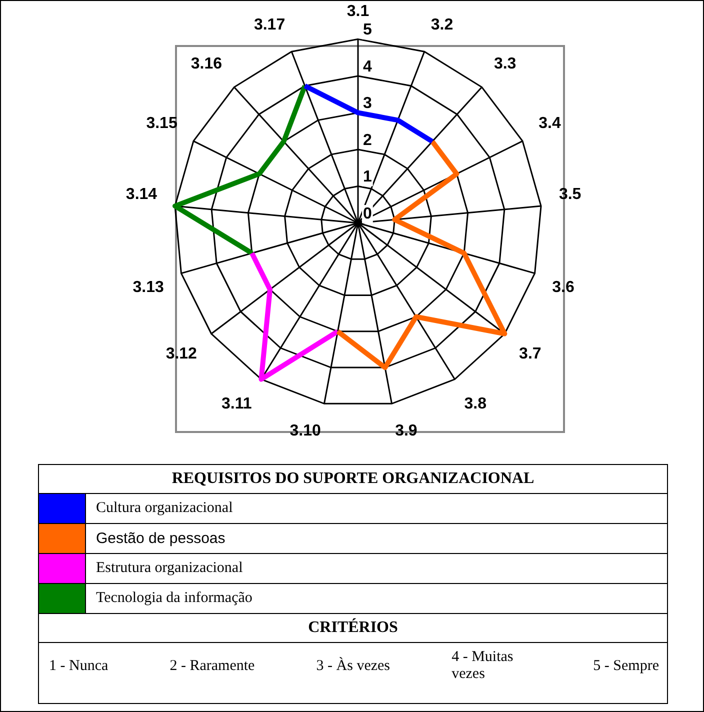  Describe the element at coordinates (475, 404) in the screenshot. I see `spoke-label: 3.8` at that location.